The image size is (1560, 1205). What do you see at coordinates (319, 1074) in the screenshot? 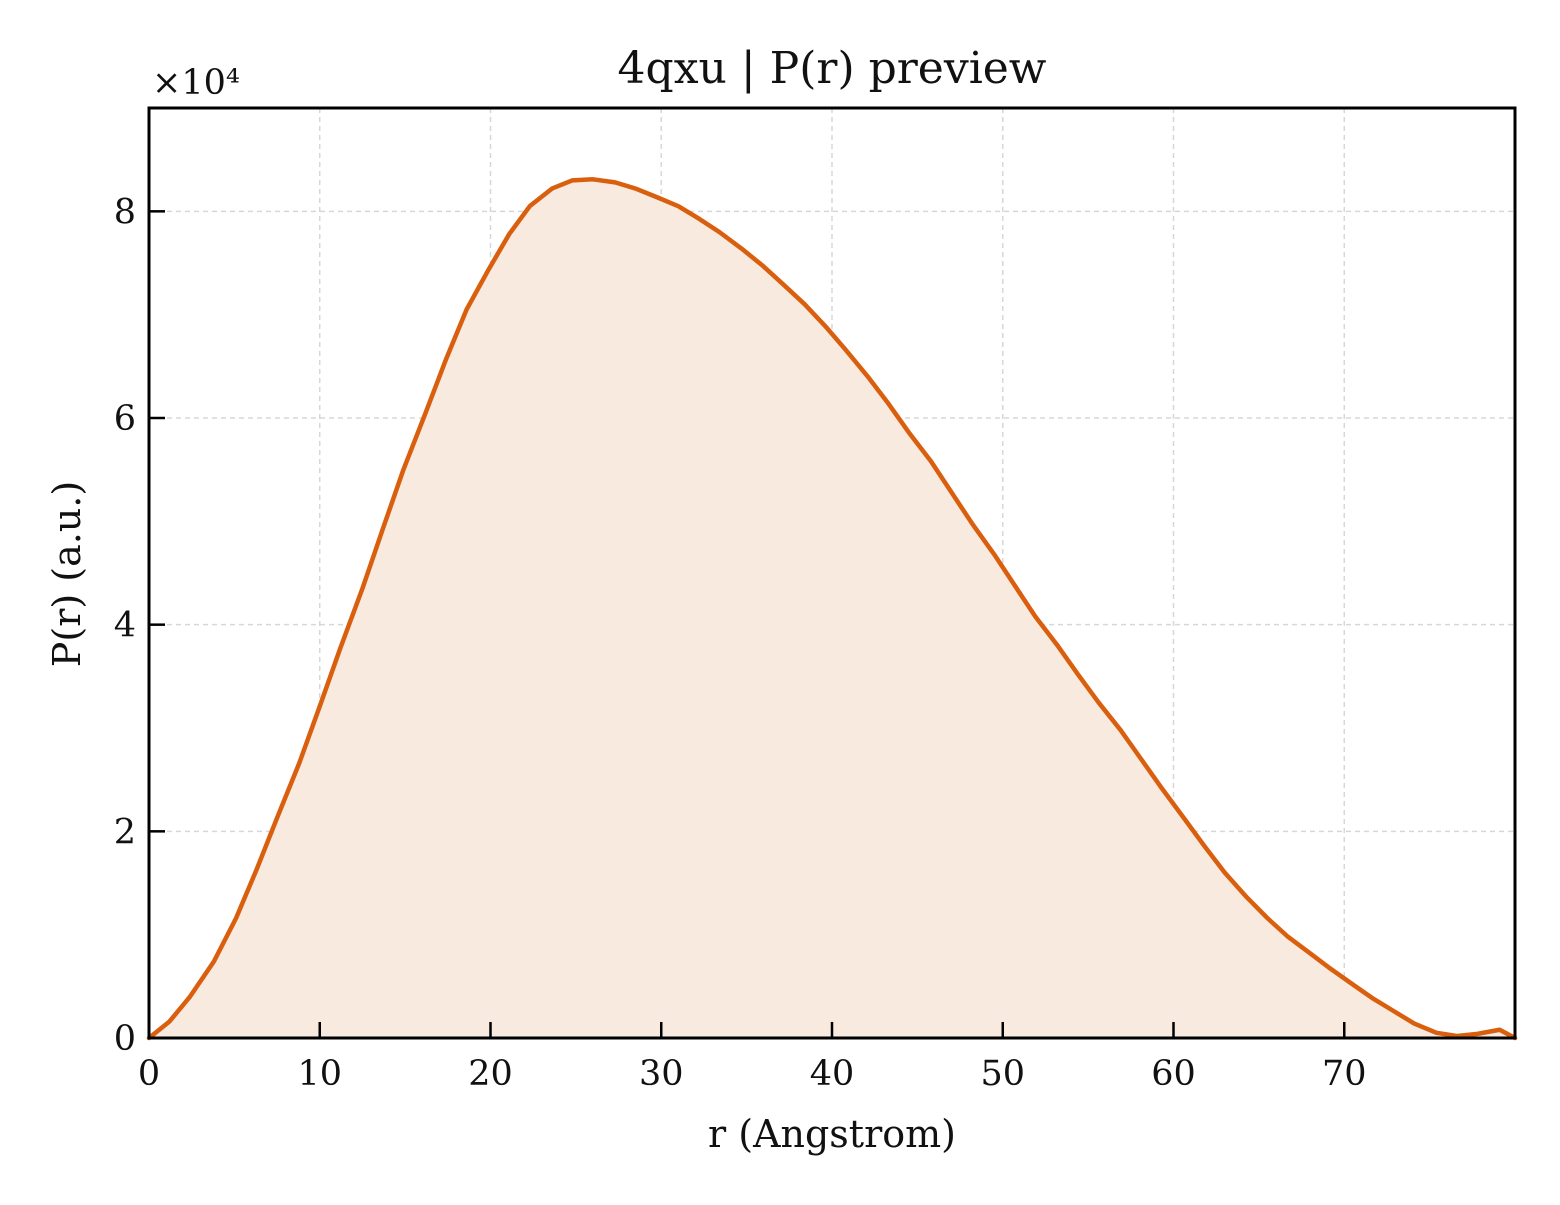
I see `x-tick-label: 10` at bounding box center [319, 1074].